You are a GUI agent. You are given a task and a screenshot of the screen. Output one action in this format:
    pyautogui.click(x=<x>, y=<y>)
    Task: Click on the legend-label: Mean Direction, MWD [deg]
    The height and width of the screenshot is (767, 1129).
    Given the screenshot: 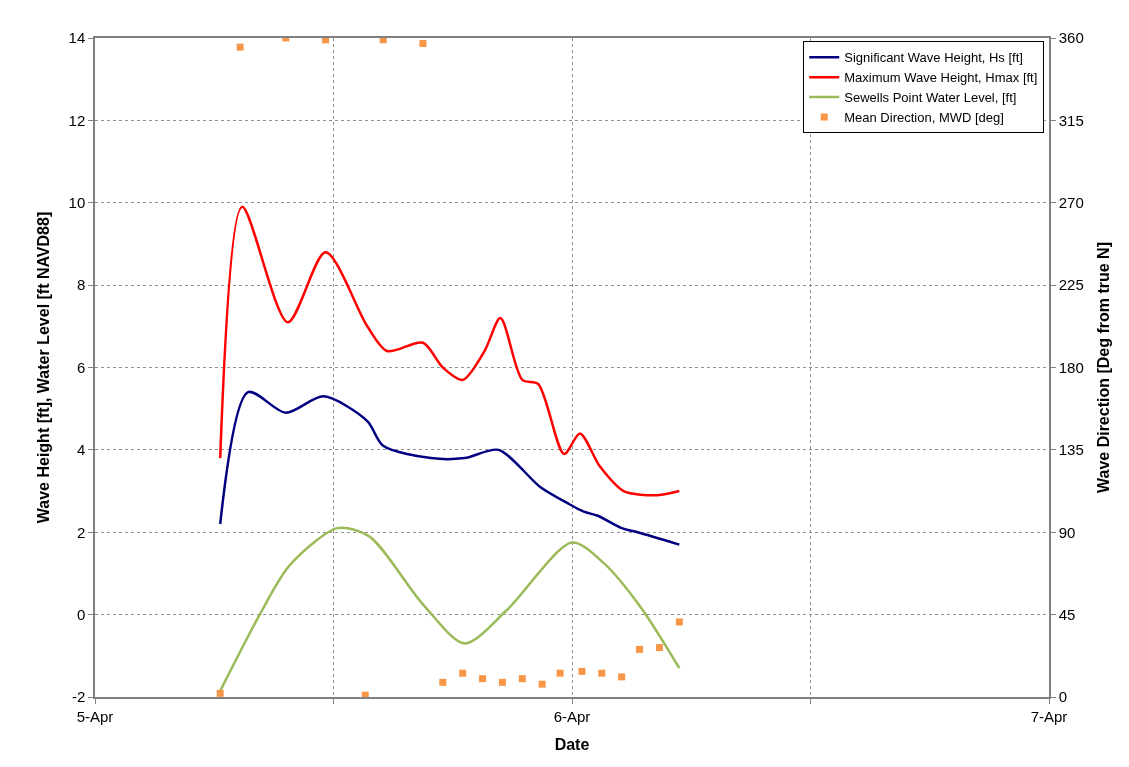 What is the action you would take?
    pyautogui.click(x=924, y=118)
    